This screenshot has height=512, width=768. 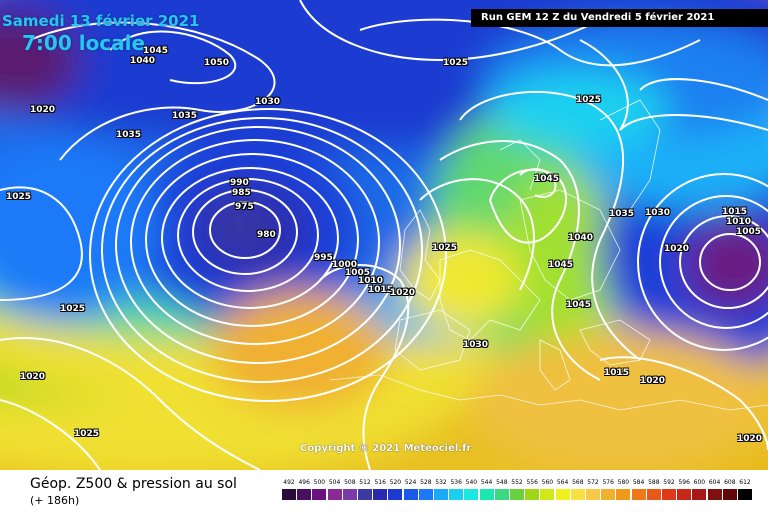 What do you see at coordinates (456, 482) in the screenshot?
I see `legend-value: 536` at bounding box center [456, 482].